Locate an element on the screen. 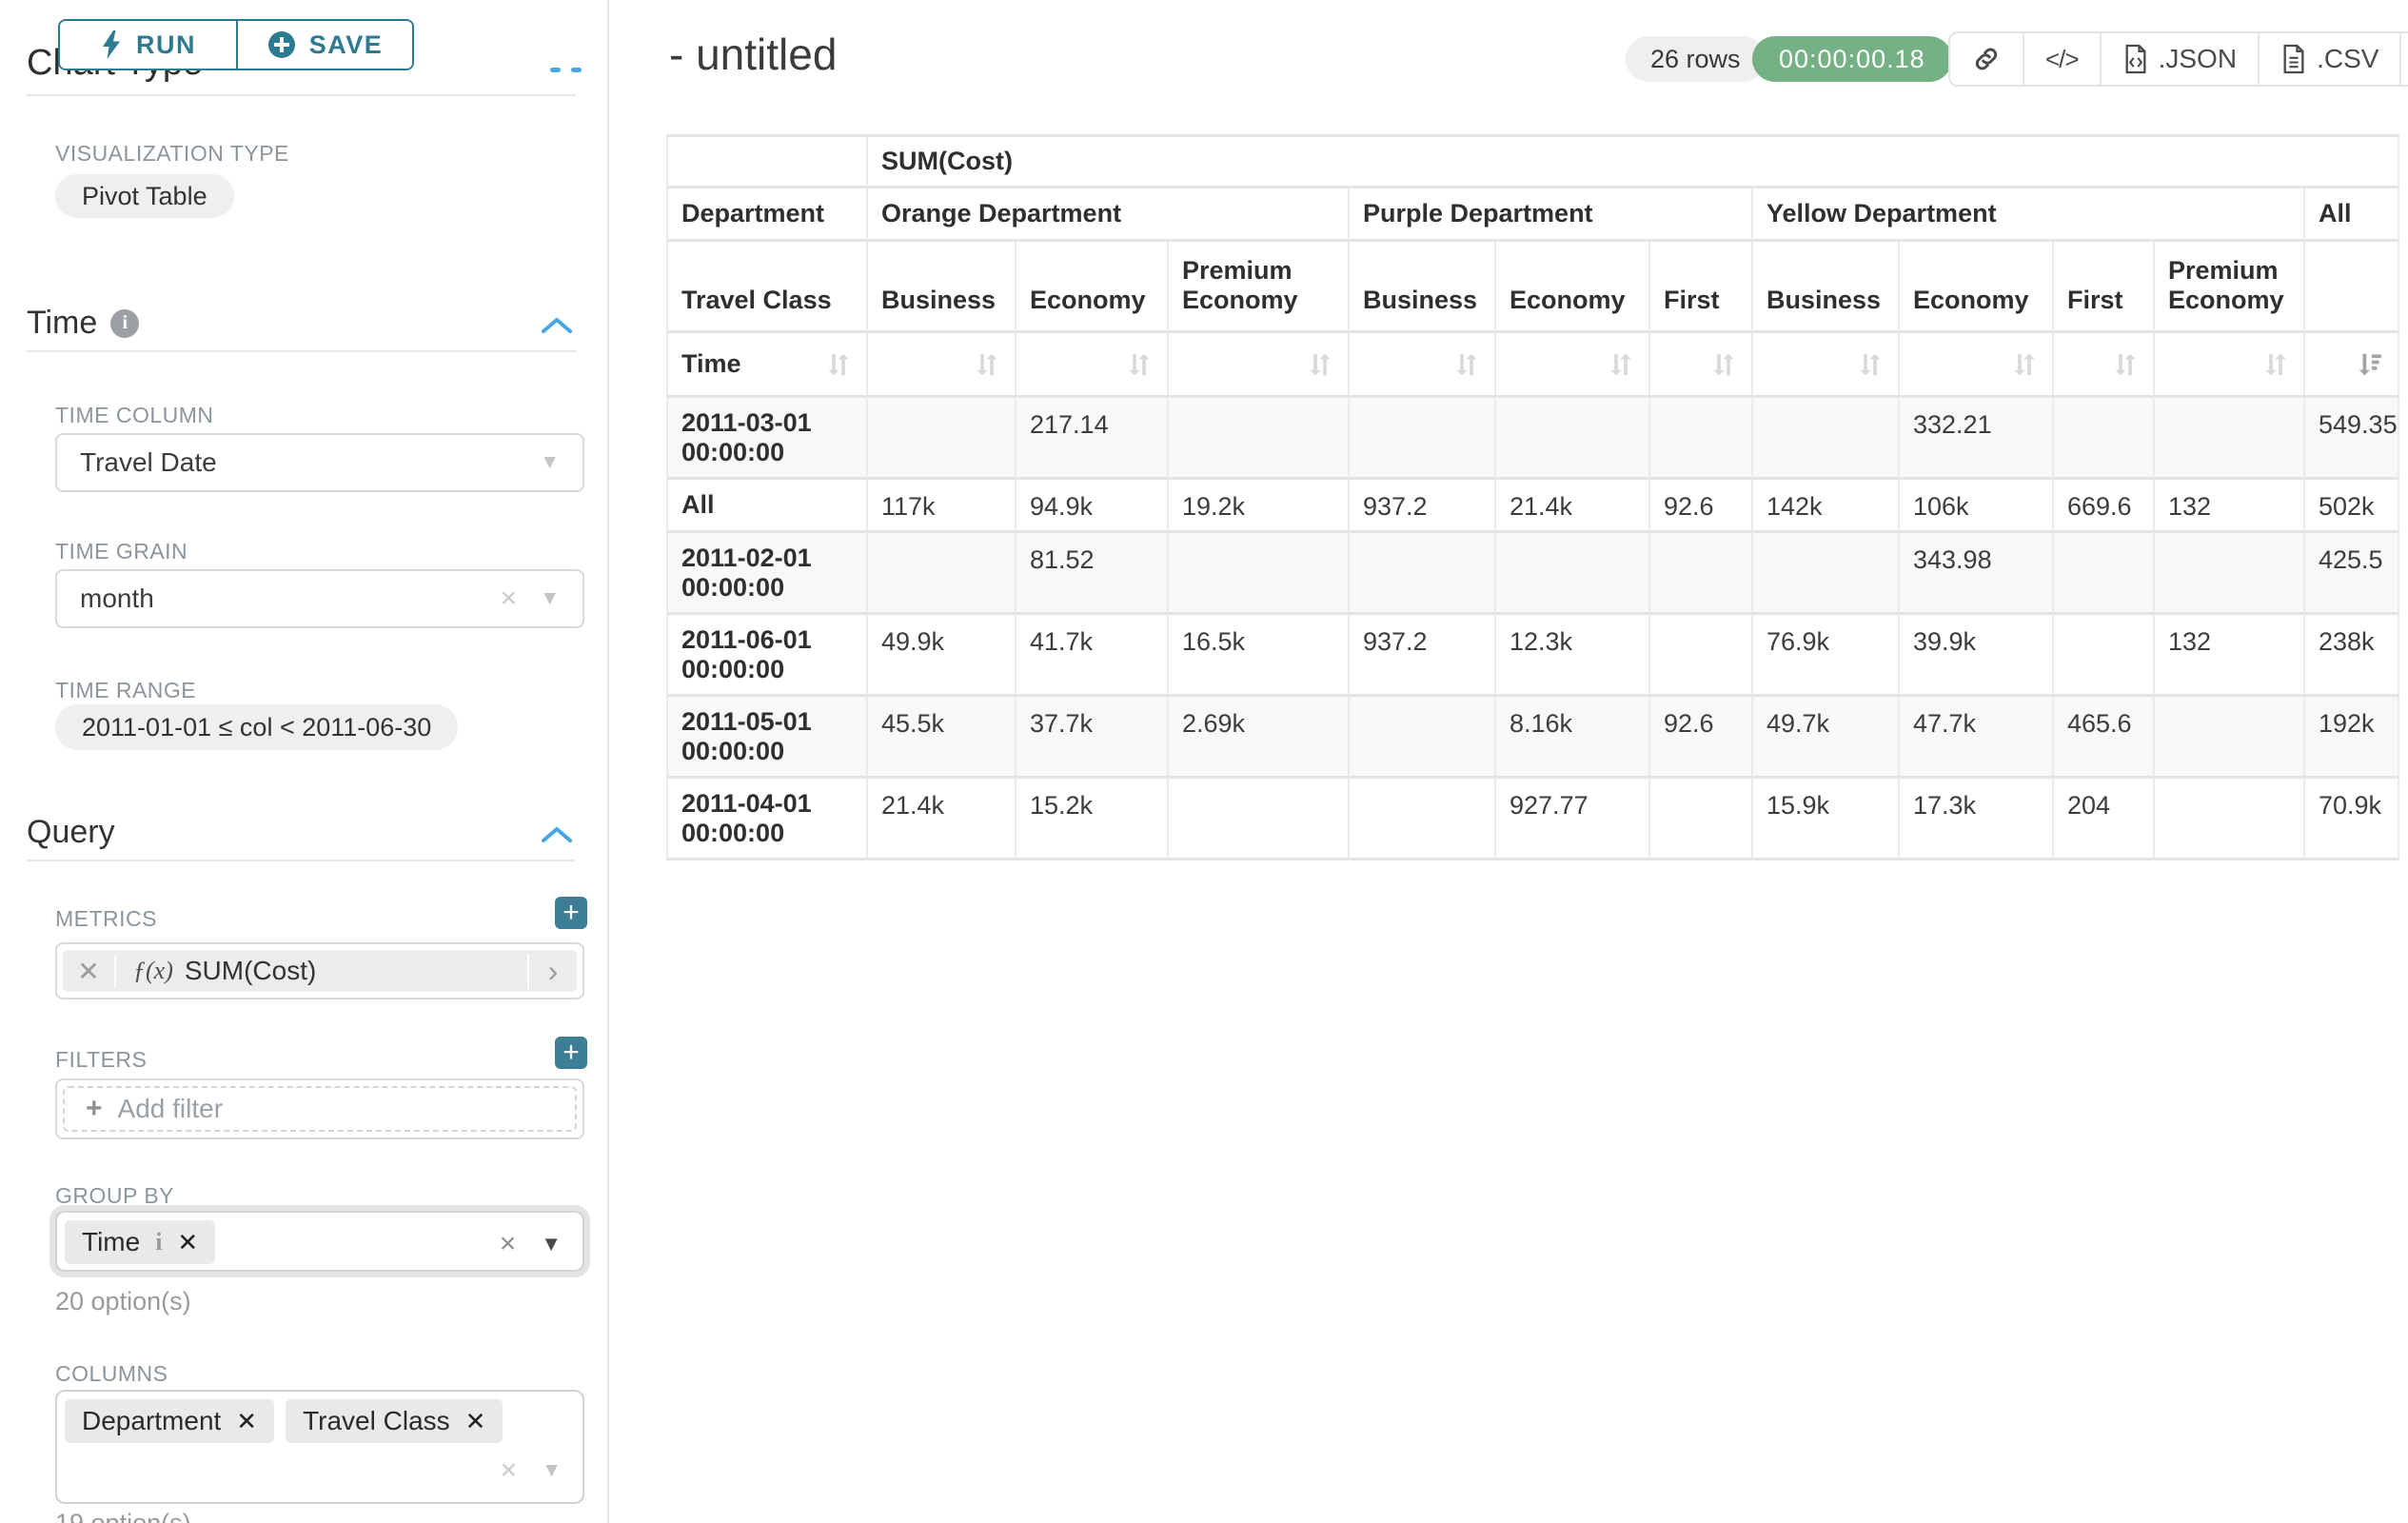 This screenshot has height=1523, width=2408. save-button: SAVE is located at coordinates (324, 45).